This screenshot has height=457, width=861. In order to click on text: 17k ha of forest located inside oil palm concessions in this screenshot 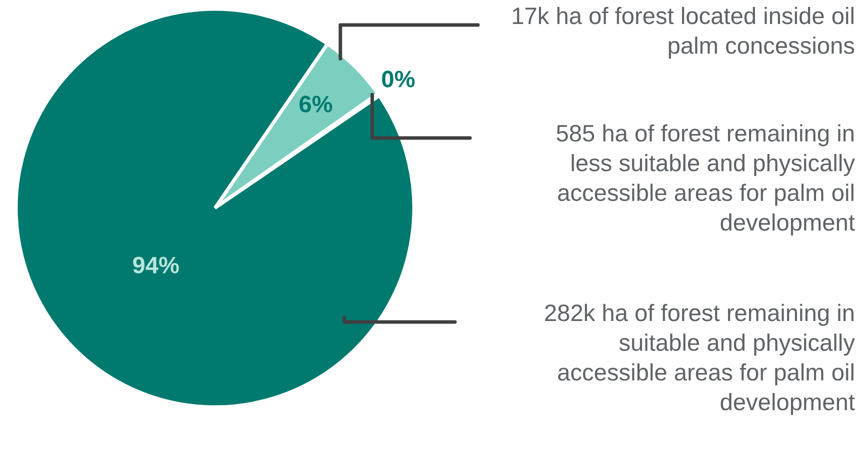, I will do `click(683, 32)`.